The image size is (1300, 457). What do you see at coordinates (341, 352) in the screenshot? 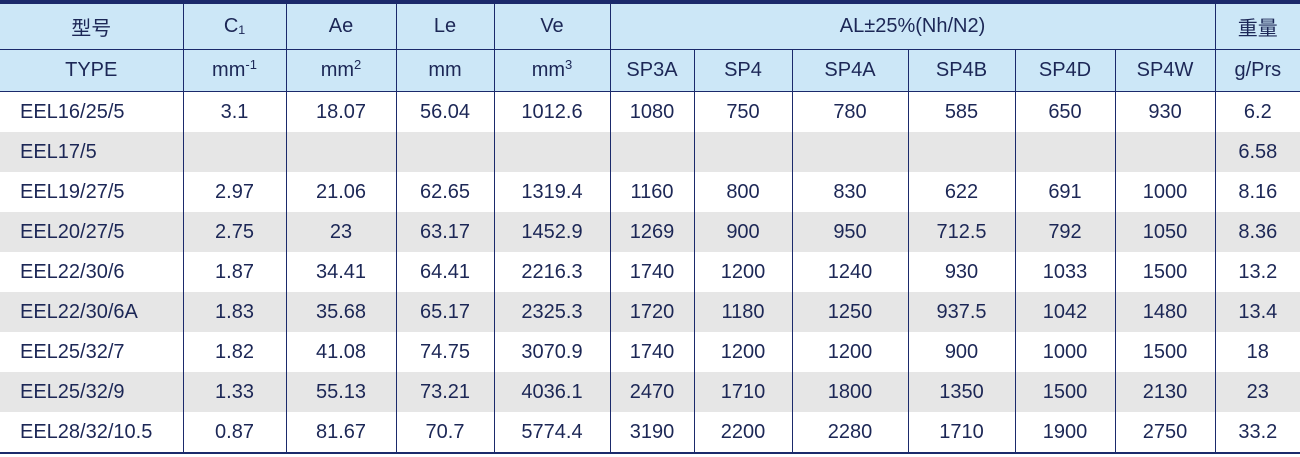
I see `value-cell: 41.08` at bounding box center [341, 352].